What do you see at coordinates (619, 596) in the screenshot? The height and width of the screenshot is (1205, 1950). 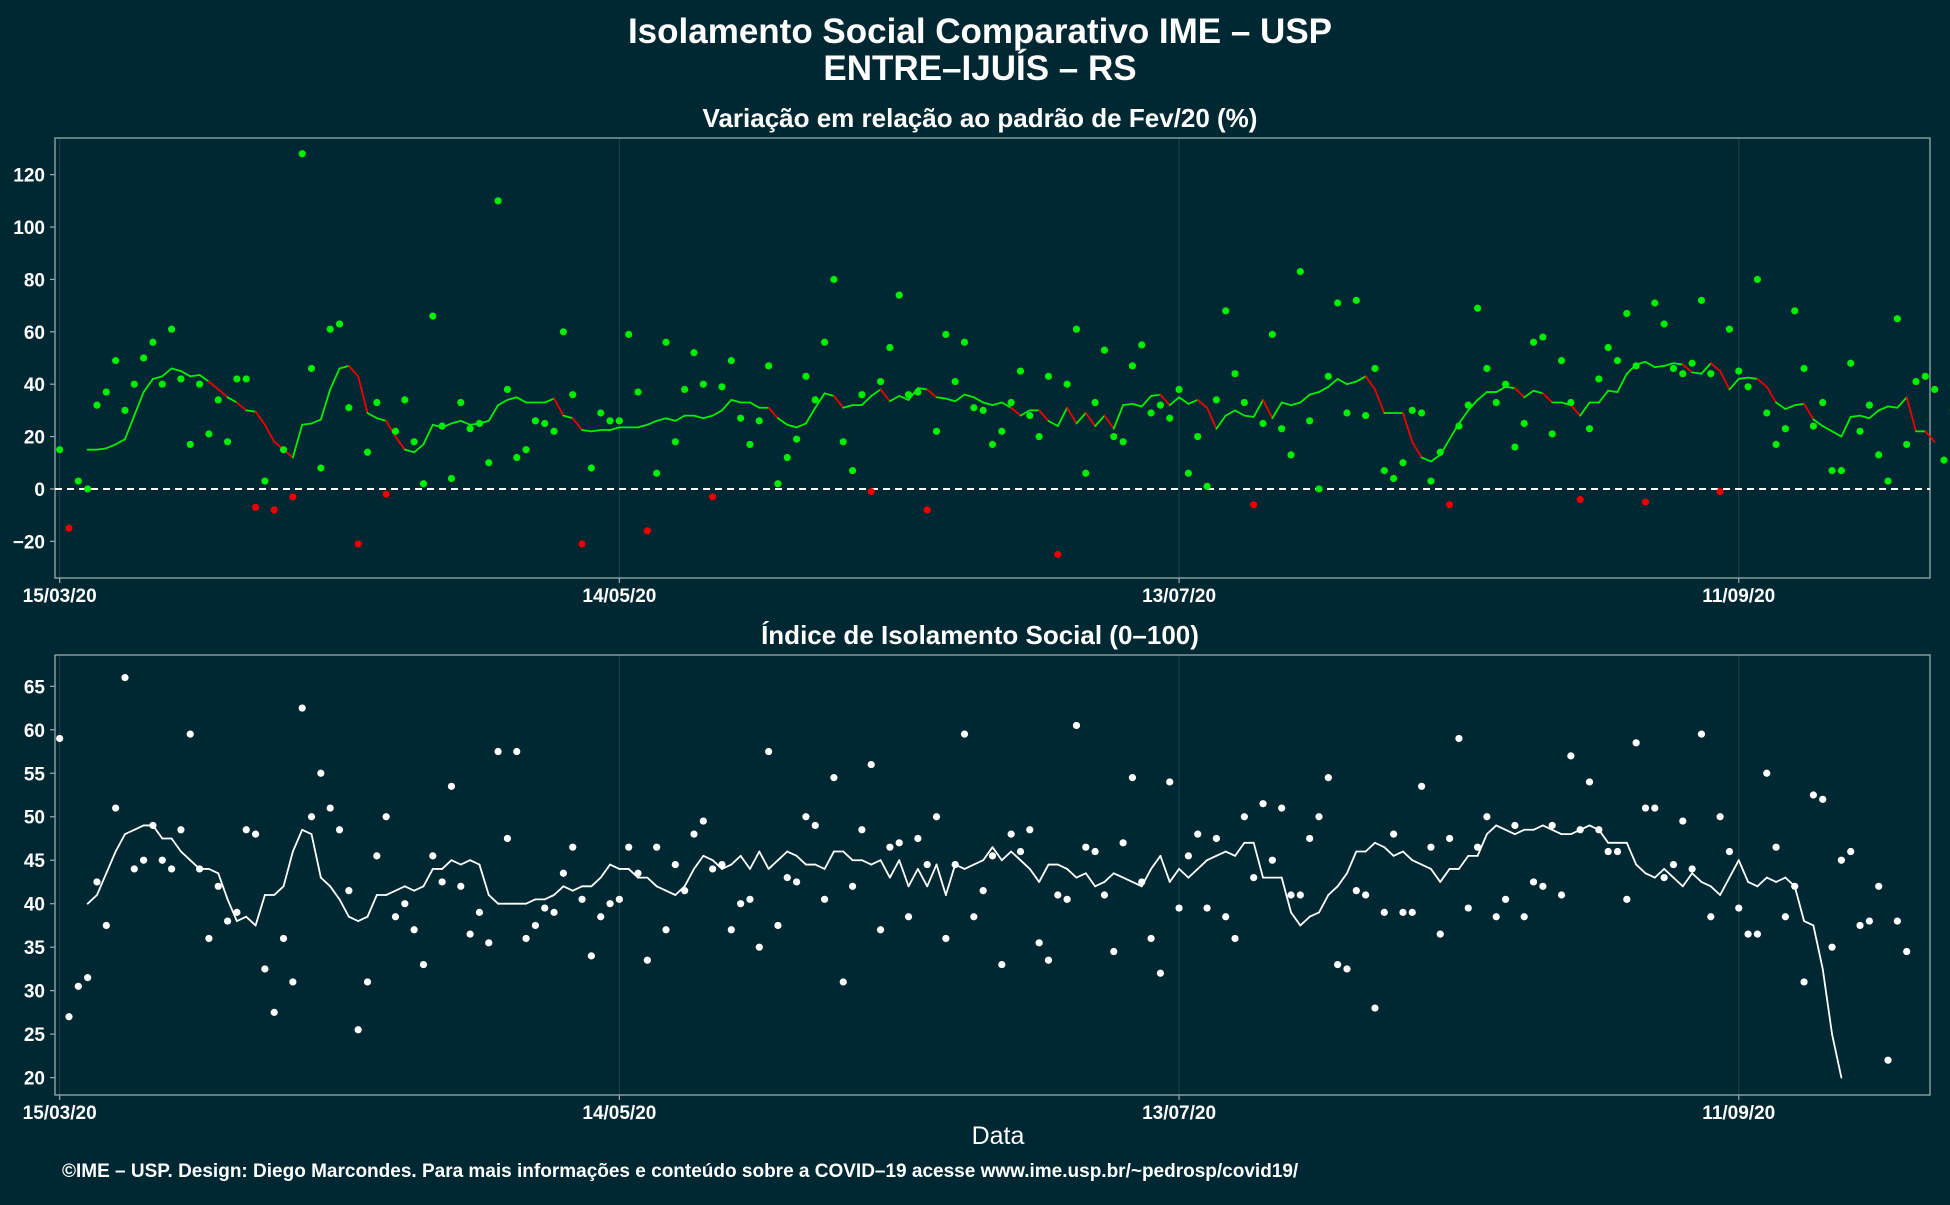 I see `variation-x-tick-label: 14/05/20` at bounding box center [619, 596].